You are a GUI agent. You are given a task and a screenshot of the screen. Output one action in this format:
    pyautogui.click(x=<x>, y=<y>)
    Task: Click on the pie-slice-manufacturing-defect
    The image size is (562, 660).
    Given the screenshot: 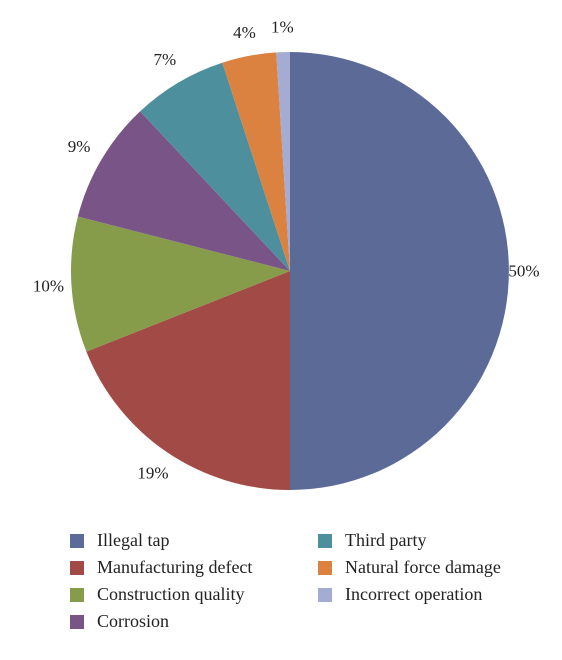 What is the action you would take?
    pyautogui.click(x=188, y=380)
    